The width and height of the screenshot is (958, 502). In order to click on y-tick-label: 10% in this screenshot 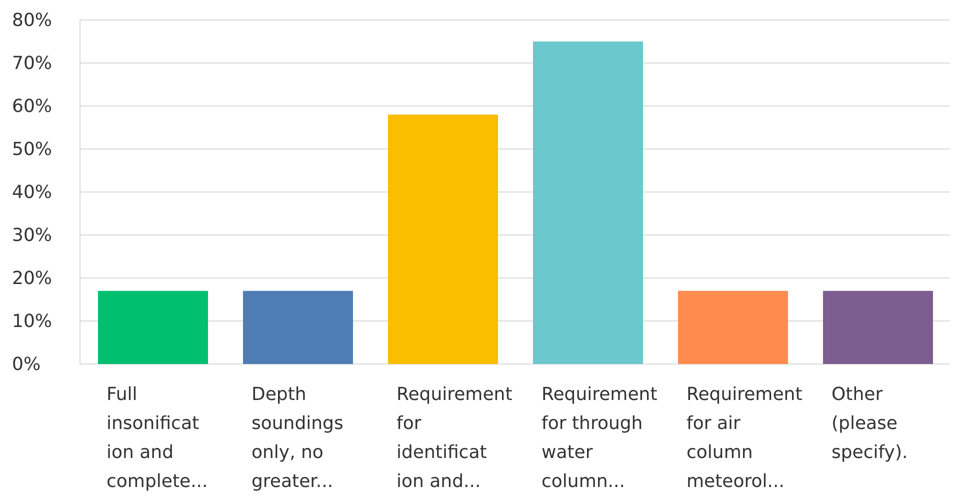, I will do `click(32, 321)`.